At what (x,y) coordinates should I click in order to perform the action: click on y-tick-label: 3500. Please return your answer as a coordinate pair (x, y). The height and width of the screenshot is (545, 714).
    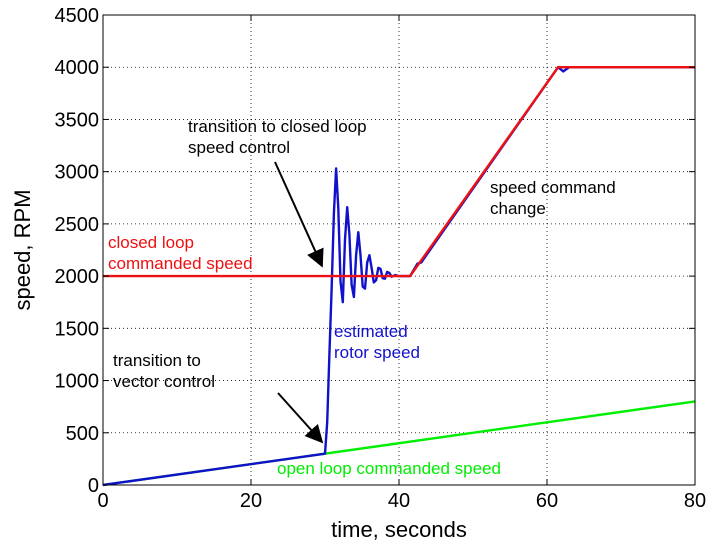
    Looking at the image, I should click on (77, 120).